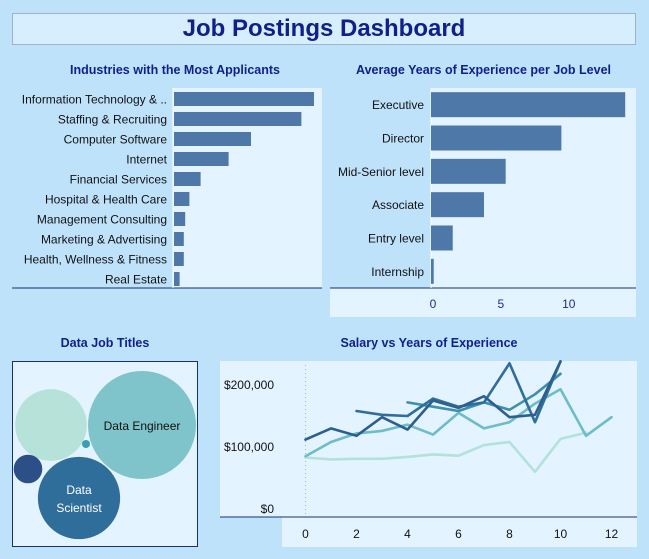  What do you see at coordinates (249, 385) in the screenshot?
I see `salary-y-tick: $200,000` at bounding box center [249, 385].